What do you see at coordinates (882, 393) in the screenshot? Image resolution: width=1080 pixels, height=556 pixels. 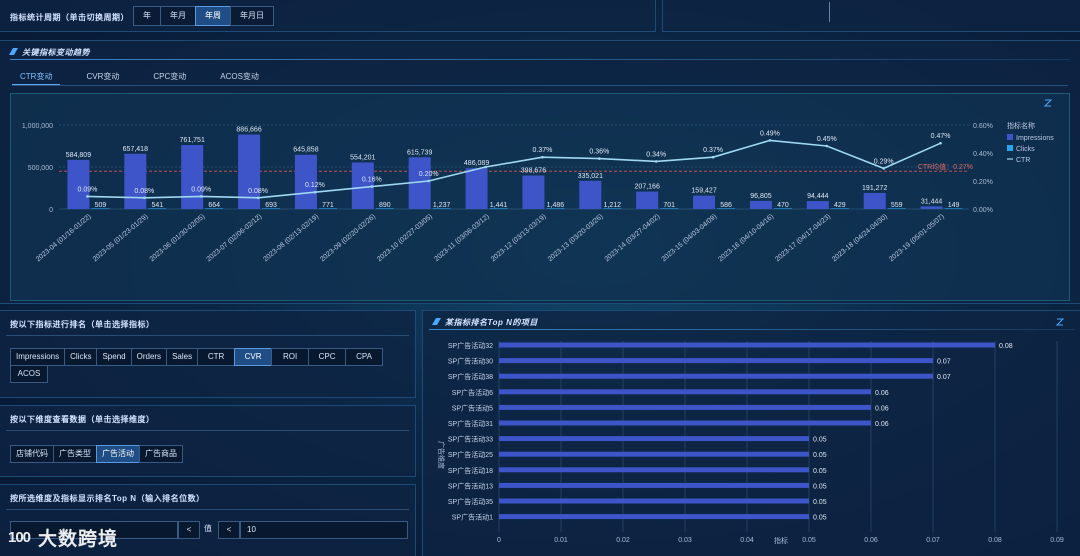 I see `hbar-value-label: 0.06` at bounding box center [882, 393].